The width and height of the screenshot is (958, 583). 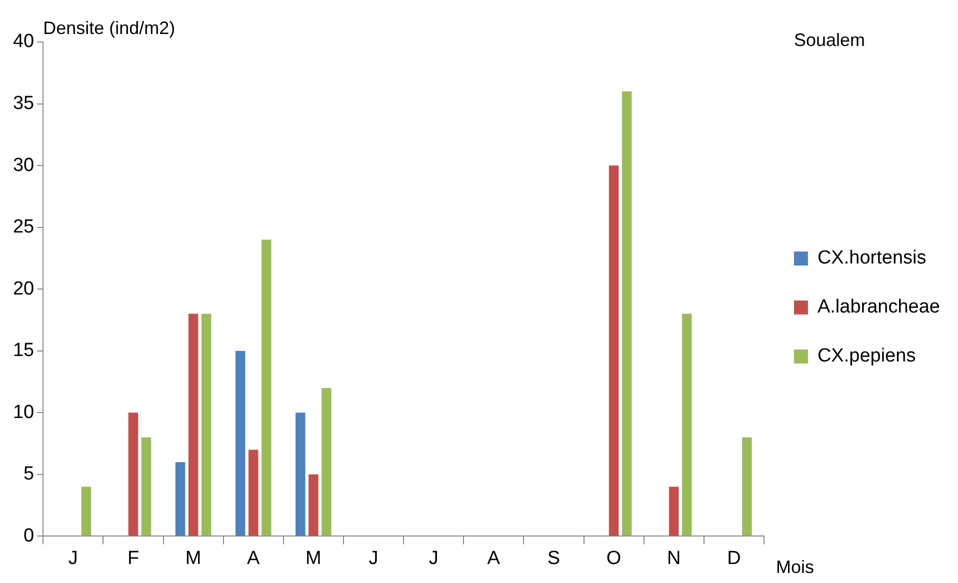 I want to click on y-tick-label: 20, so click(x=23, y=289).